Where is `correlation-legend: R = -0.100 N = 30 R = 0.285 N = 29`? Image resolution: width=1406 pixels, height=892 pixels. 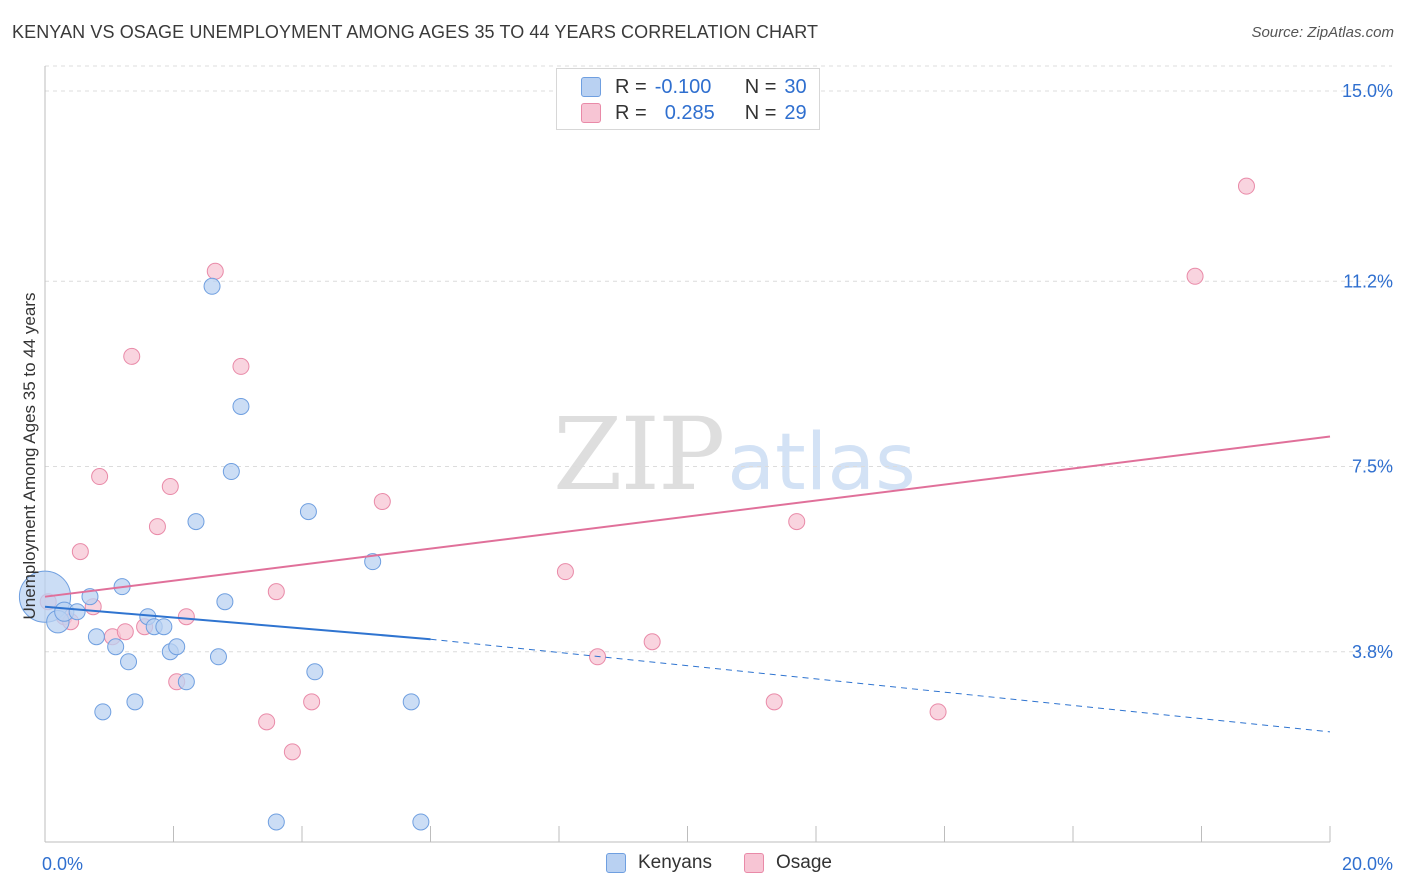 correlation-legend: R = -0.100 N = 30 R = 0.285 N = 29 is located at coordinates (688, 99).